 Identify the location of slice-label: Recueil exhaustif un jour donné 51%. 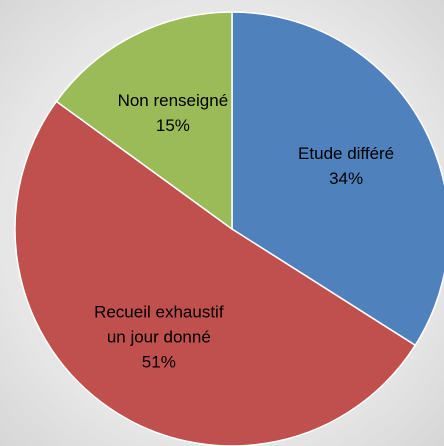
(159, 336).